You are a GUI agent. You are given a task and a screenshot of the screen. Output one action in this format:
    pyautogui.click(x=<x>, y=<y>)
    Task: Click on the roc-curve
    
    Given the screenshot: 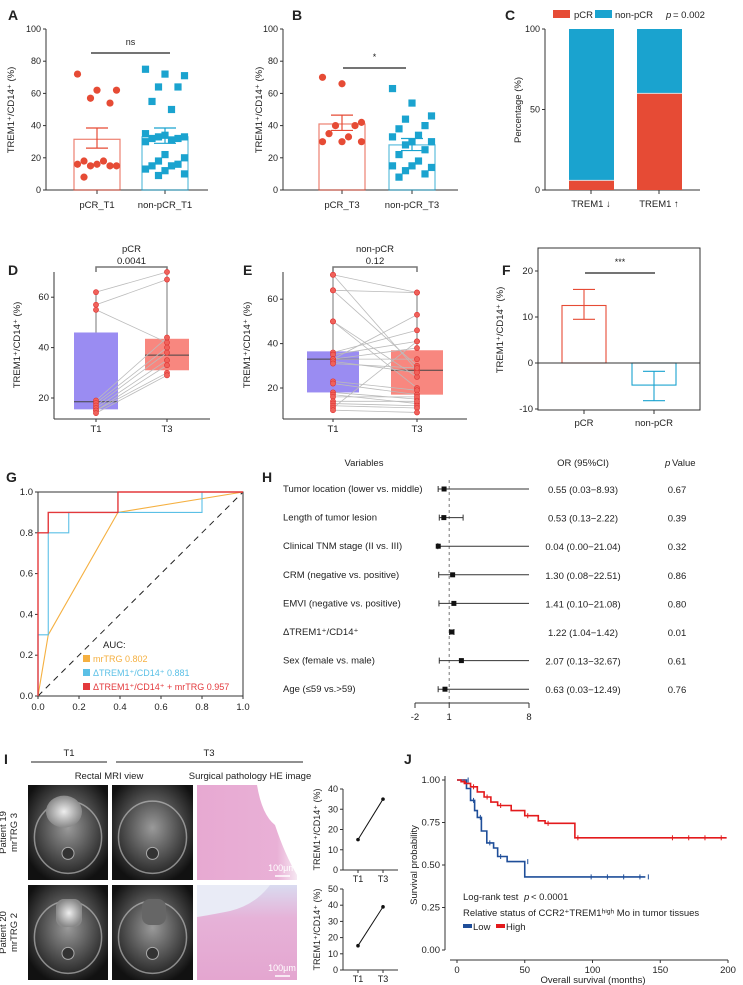 What is the action you would take?
    pyautogui.click(x=140, y=593)
    